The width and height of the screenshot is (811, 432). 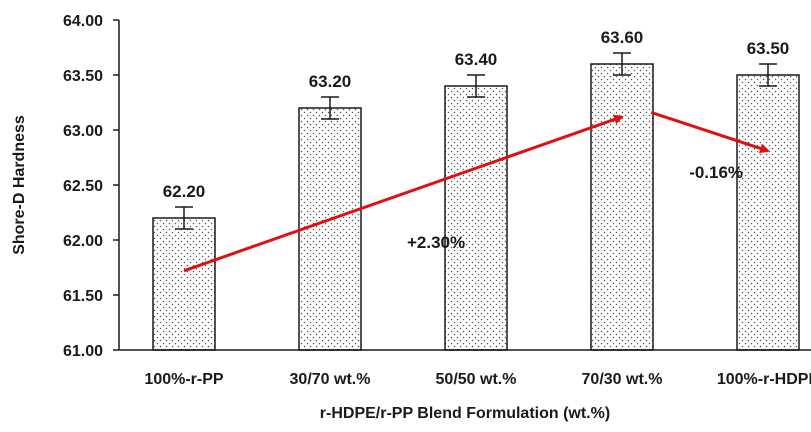 What do you see at coordinates (330, 81) in the screenshot?
I see `data-label-2: 63.20` at bounding box center [330, 81].